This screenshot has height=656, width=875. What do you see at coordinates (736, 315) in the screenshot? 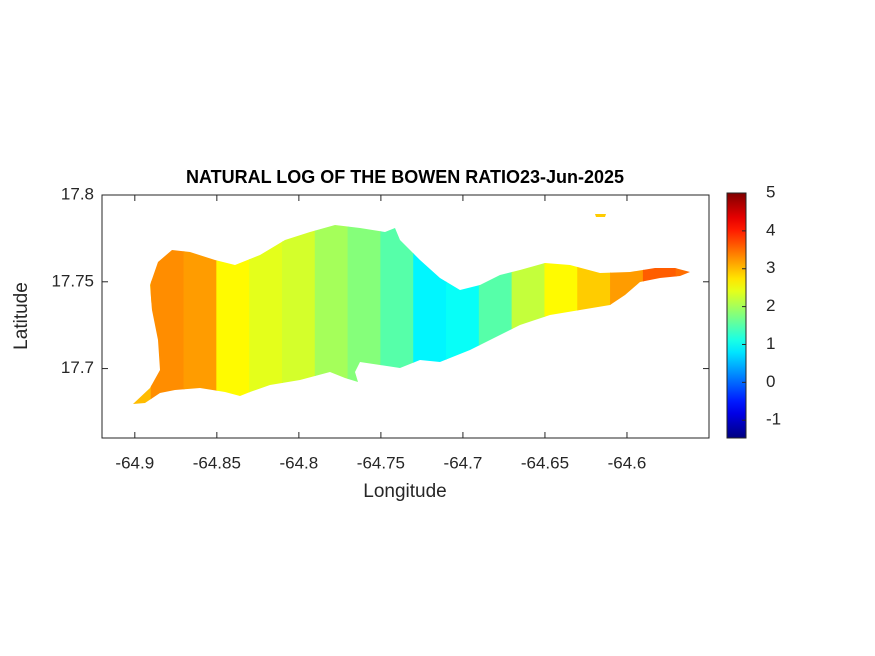
I see `colorbar` at bounding box center [736, 315].